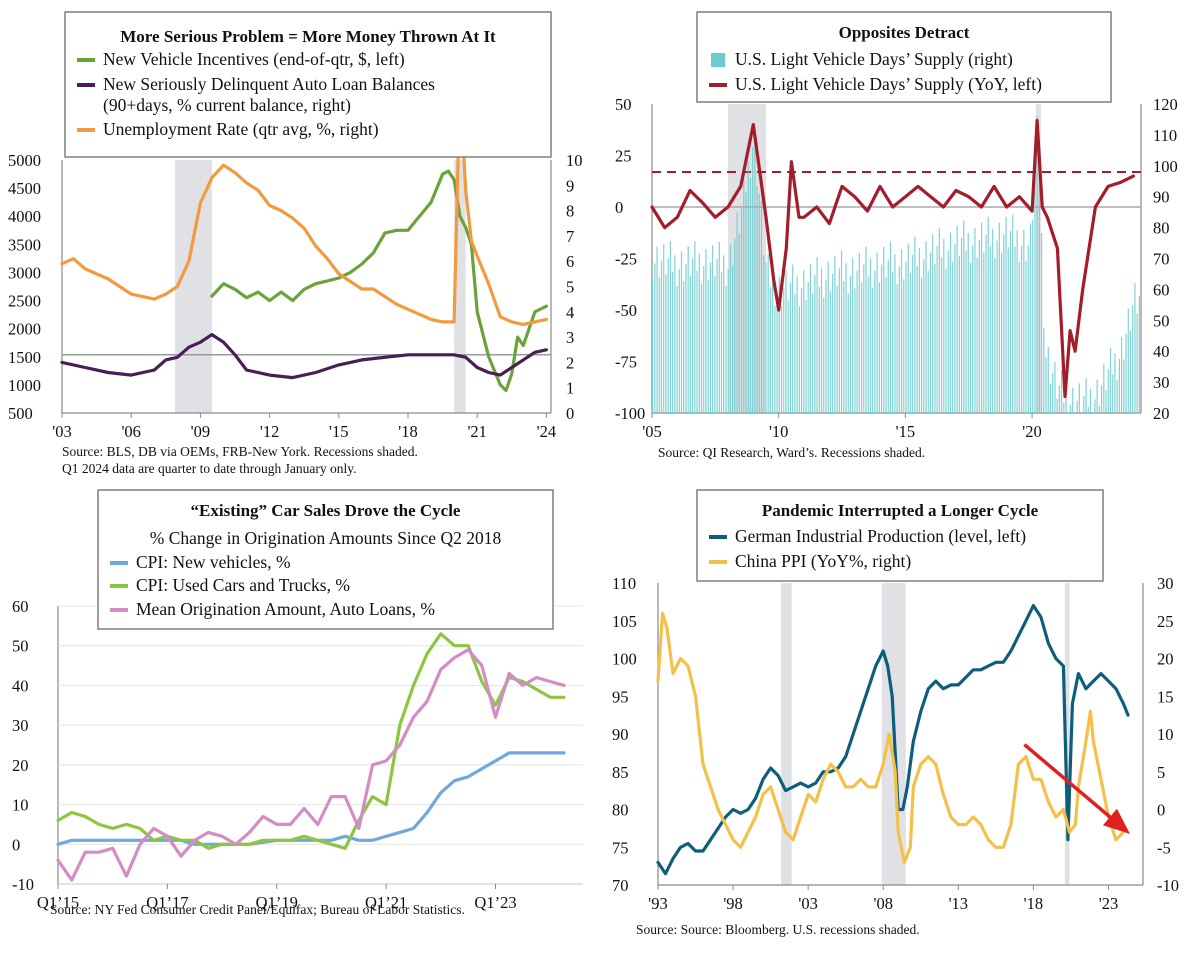 The height and width of the screenshot is (961, 1200). I want to click on legend-box, so click(904, 57).